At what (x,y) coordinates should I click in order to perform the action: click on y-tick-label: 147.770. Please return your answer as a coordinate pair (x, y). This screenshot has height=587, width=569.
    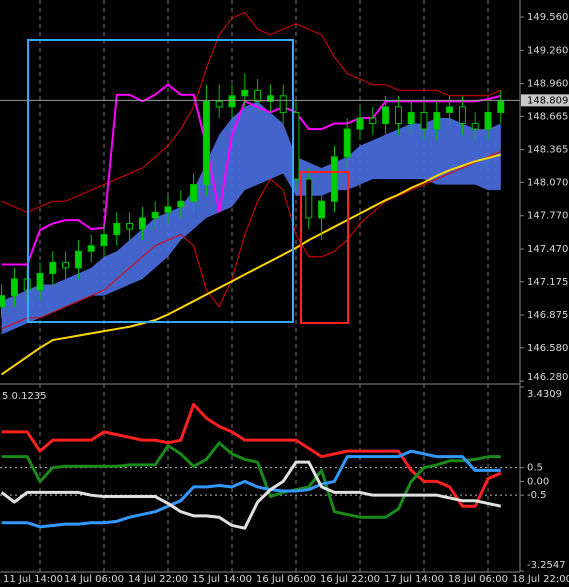
    Looking at the image, I should click on (547, 216).